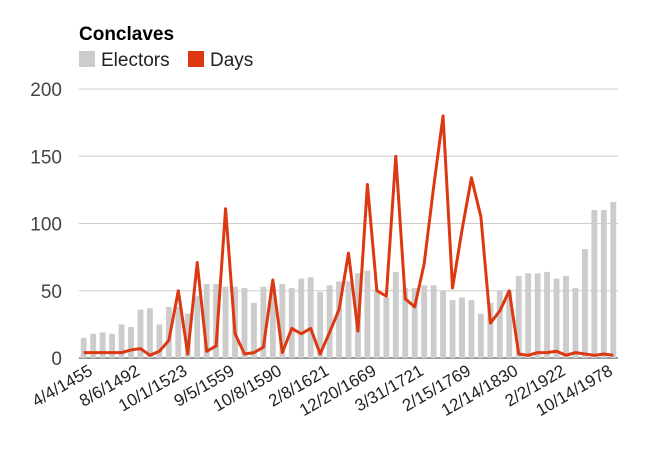  Describe the element at coordinates (46, 157) in the screenshot. I see `y-tick-label: 150` at that location.